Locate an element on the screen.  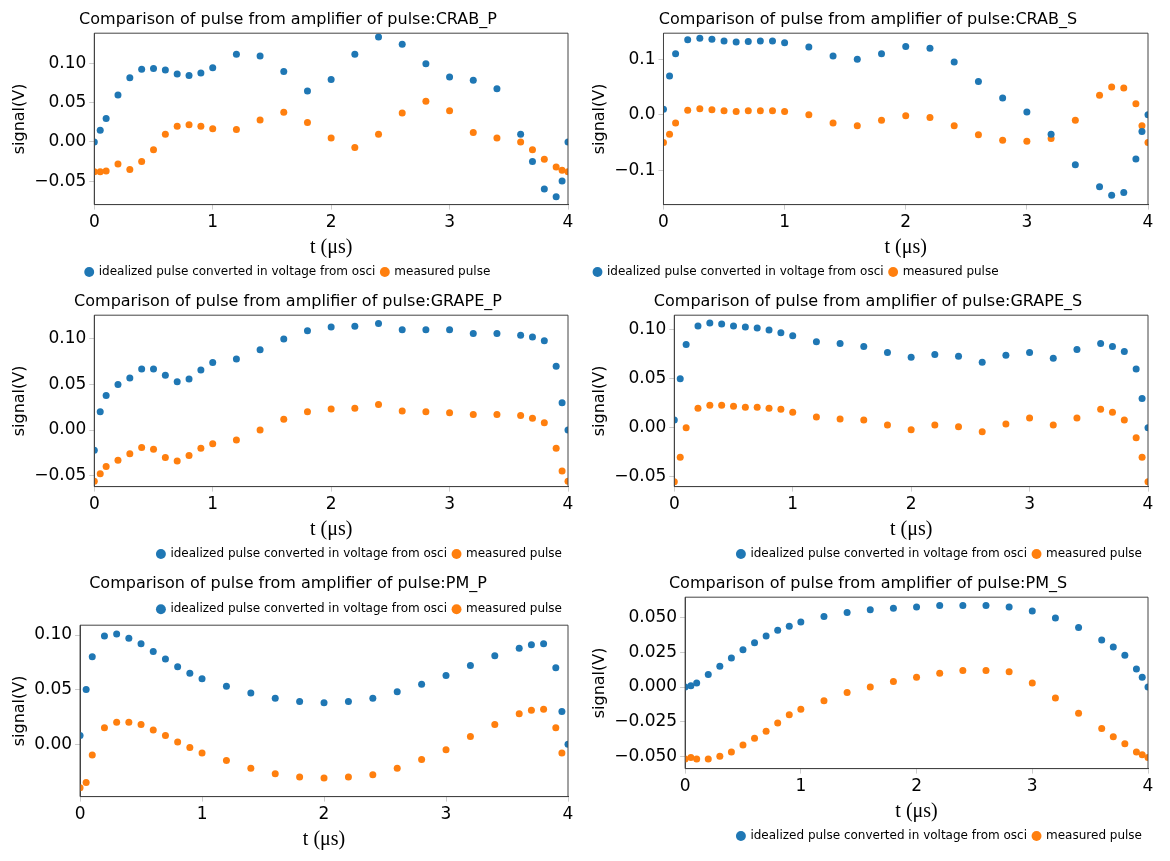
y-tick-label: 0.00 is located at coordinates (67, 428).